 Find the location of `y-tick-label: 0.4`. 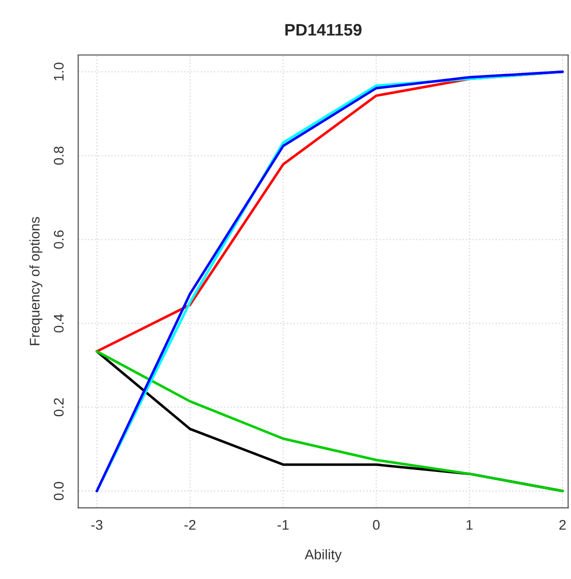

y-tick-label: 0.4 is located at coordinates (59, 323).